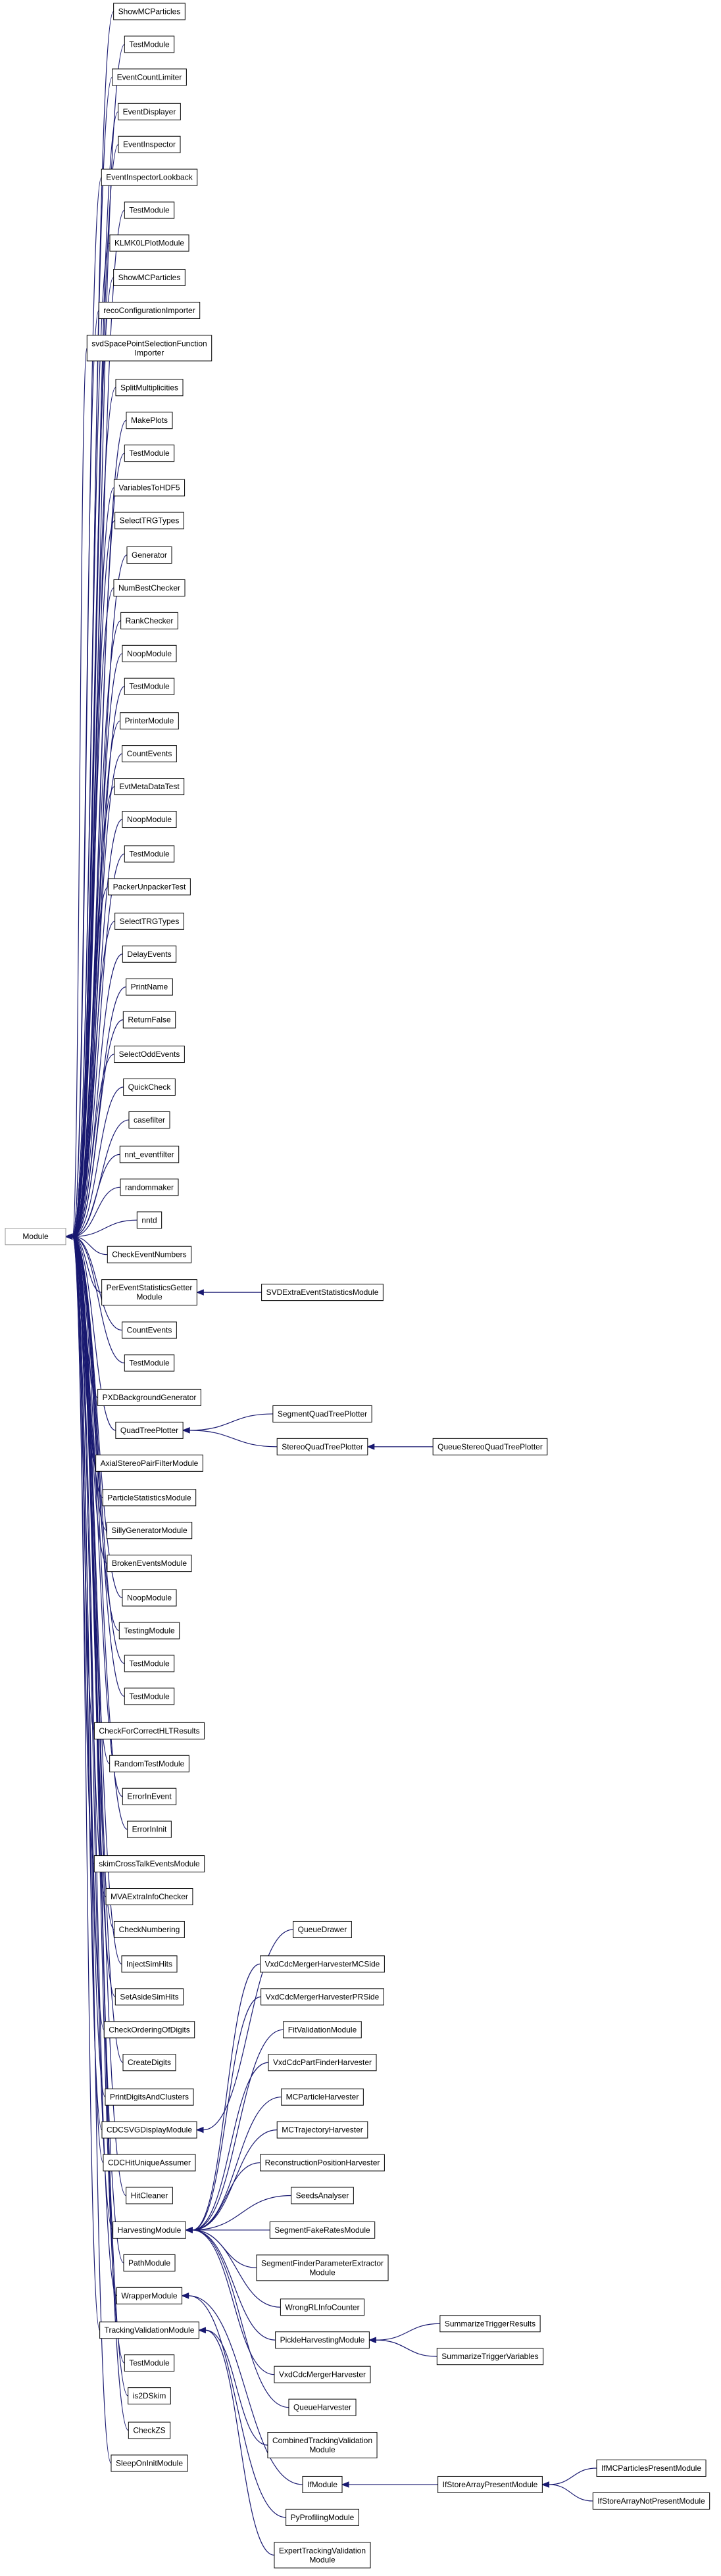 Image resolution: width=721 pixels, height=2576 pixels. What do you see at coordinates (322, 2230) in the screenshot?
I see `class-node: SegmentFakeRatesModule` at bounding box center [322, 2230].